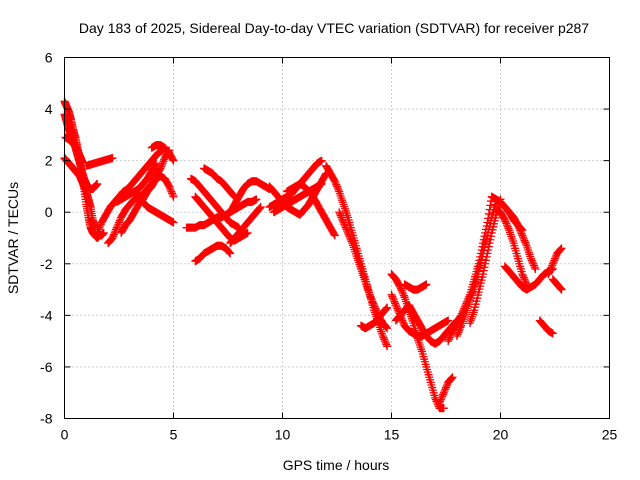 The width and height of the screenshot is (640, 480). What do you see at coordinates (250, 197) in the screenshot?
I see `series-track-q` at bounding box center [250, 197].